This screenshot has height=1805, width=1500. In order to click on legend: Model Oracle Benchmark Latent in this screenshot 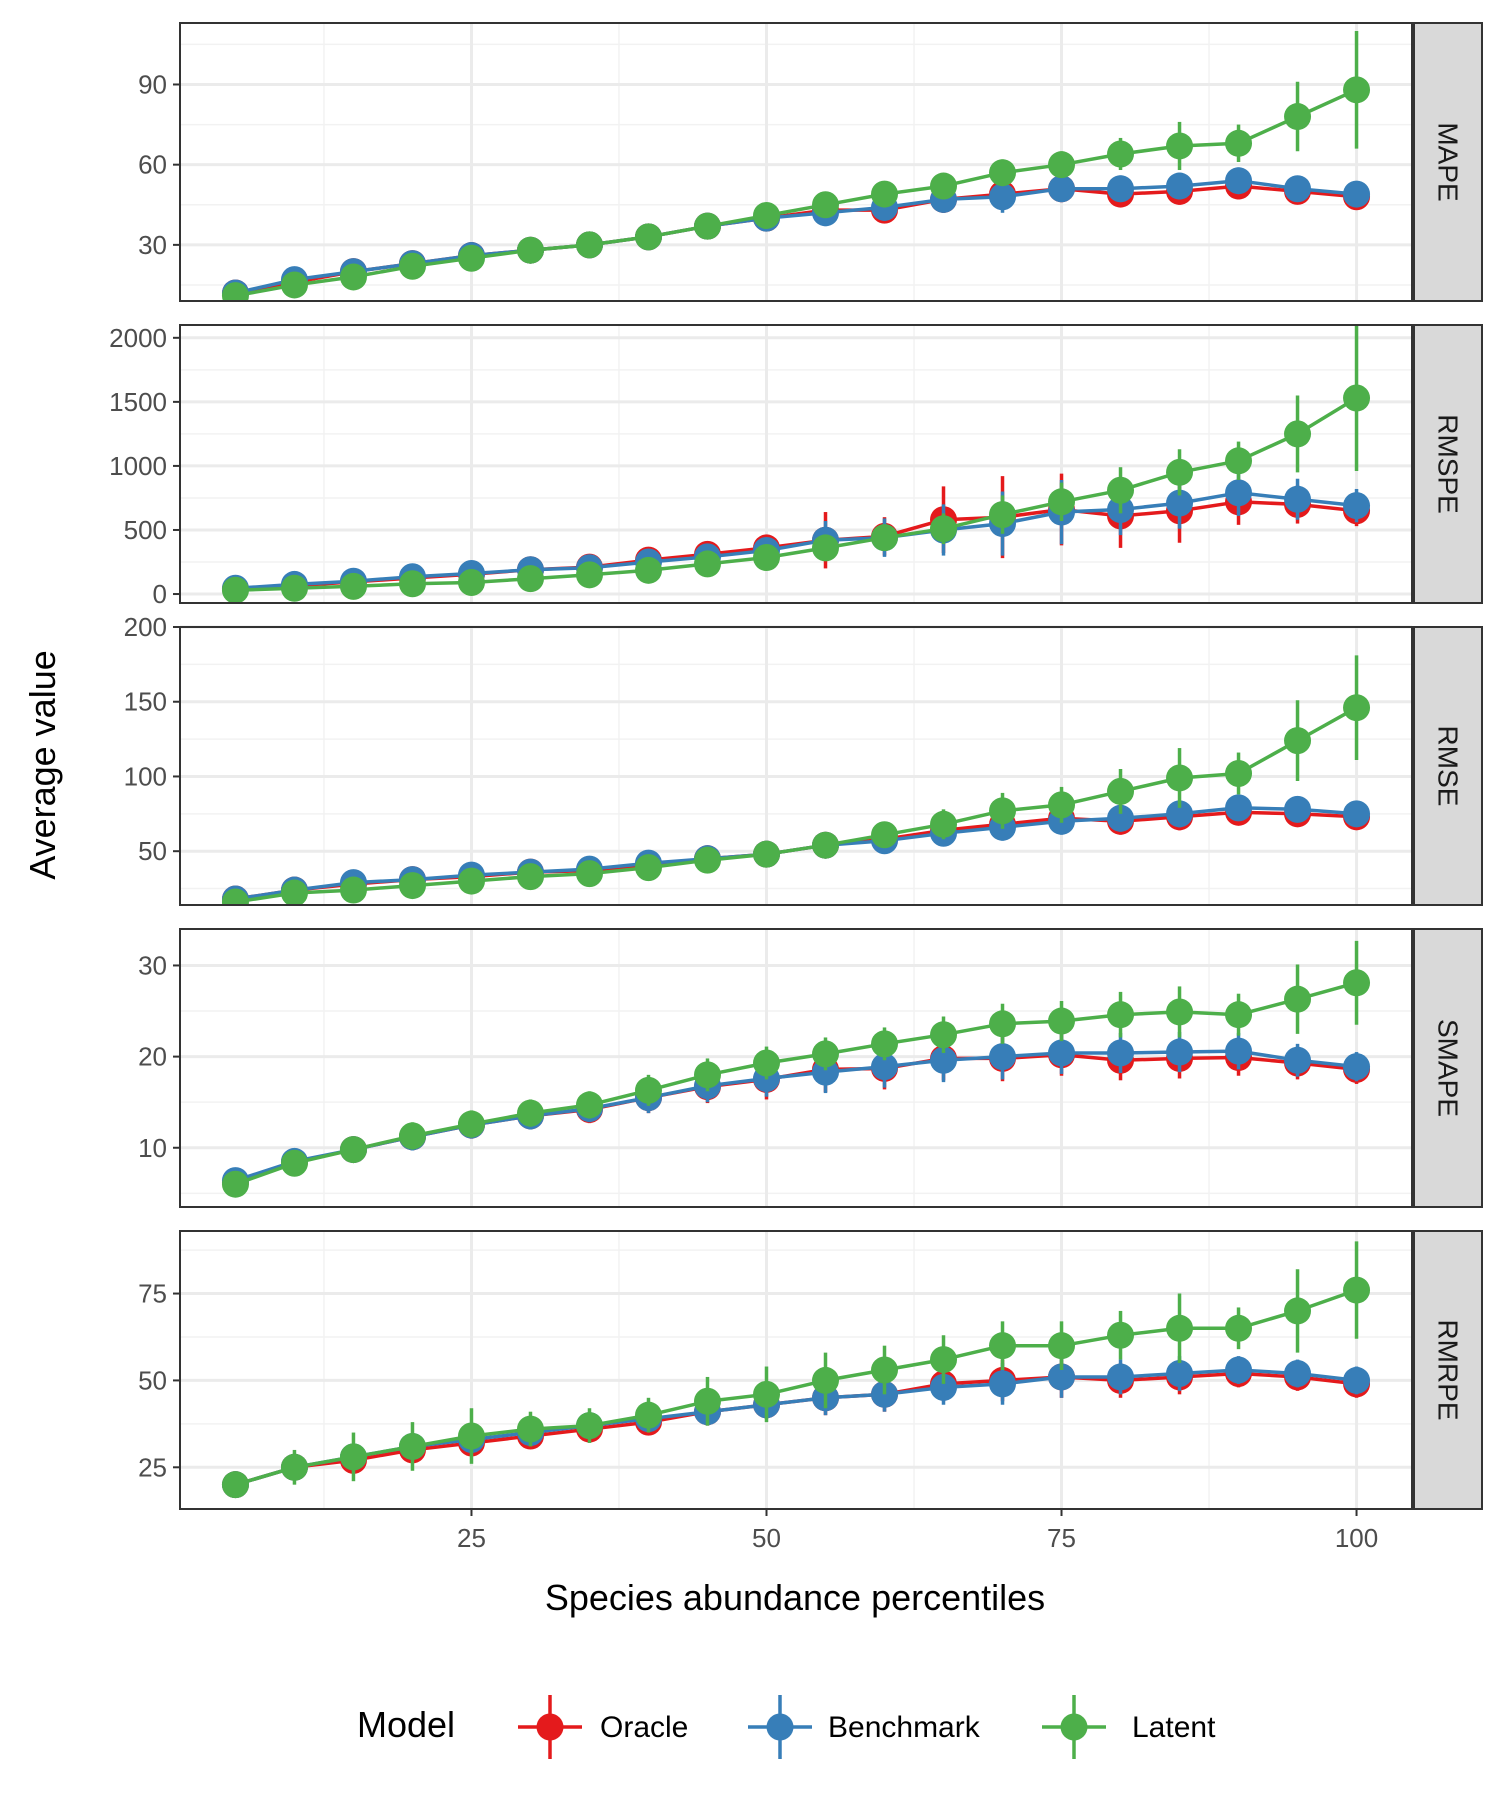, I will do `click(786, 1727)`.